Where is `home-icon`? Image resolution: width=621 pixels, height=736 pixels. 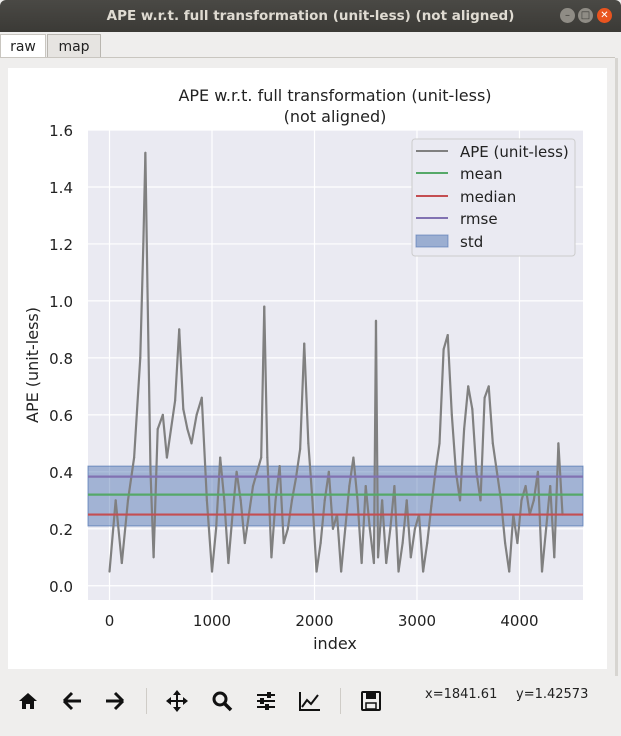
home-icon is located at coordinates (28, 701).